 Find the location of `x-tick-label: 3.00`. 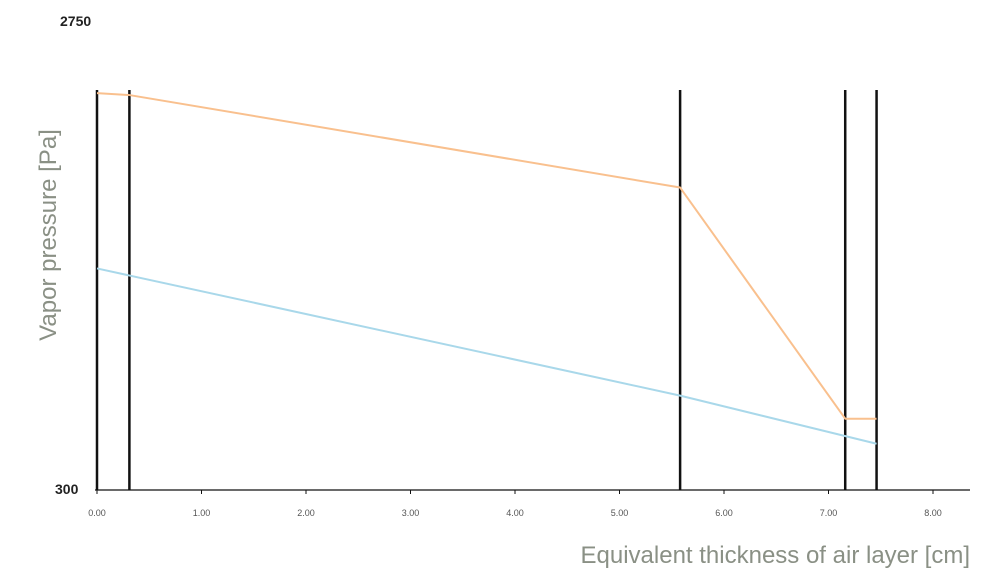

x-tick-label: 3.00 is located at coordinates (411, 513).